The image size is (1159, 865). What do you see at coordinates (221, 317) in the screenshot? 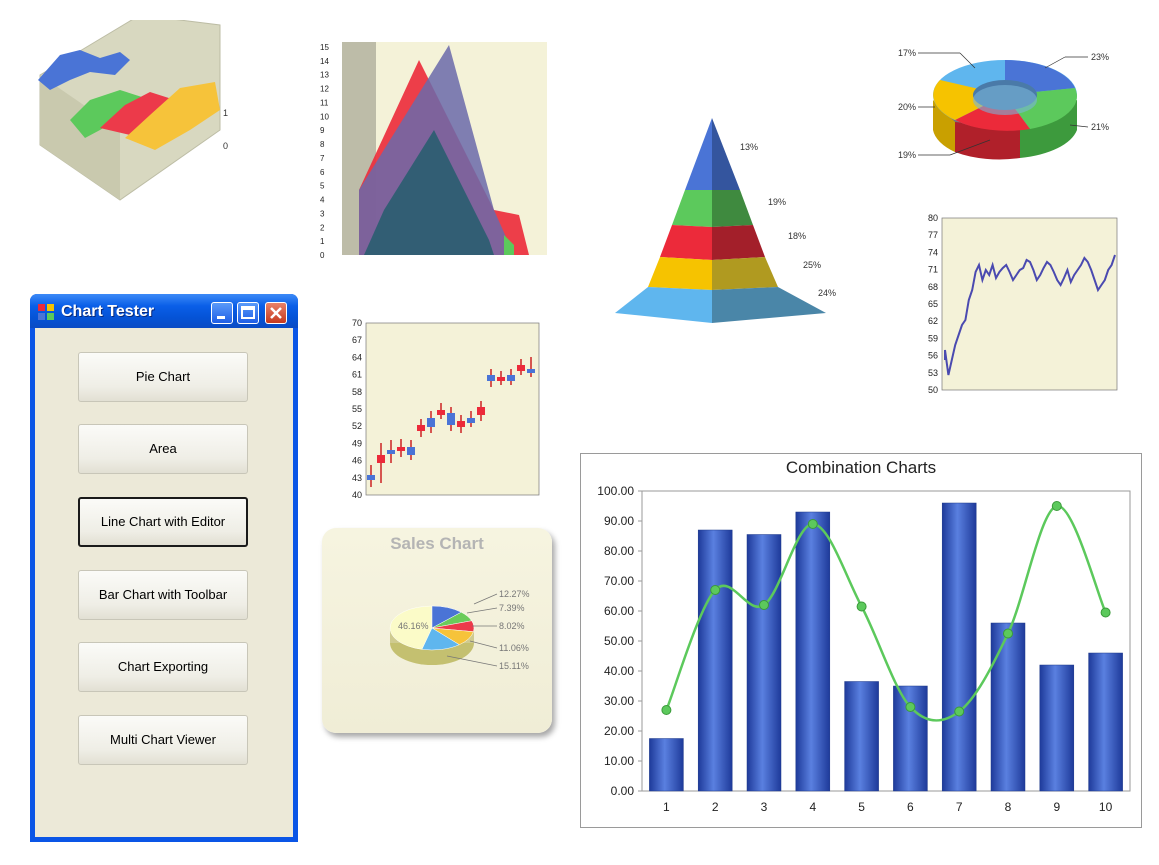
I see `minimize-icon` at bounding box center [221, 317].